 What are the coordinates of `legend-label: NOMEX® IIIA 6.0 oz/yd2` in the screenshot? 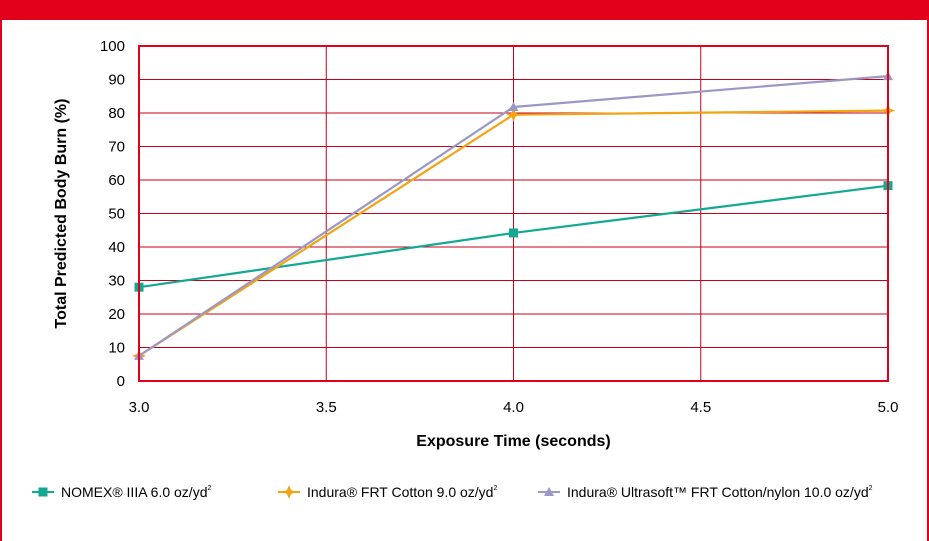 It's located at (136, 492).